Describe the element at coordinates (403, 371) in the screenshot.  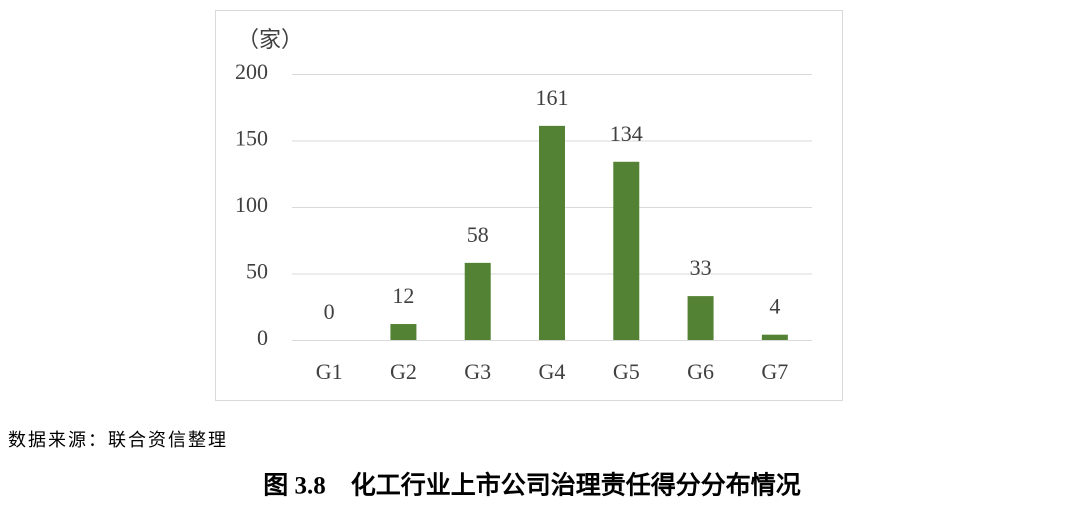
I see `x-tick-label: G2` at that location.